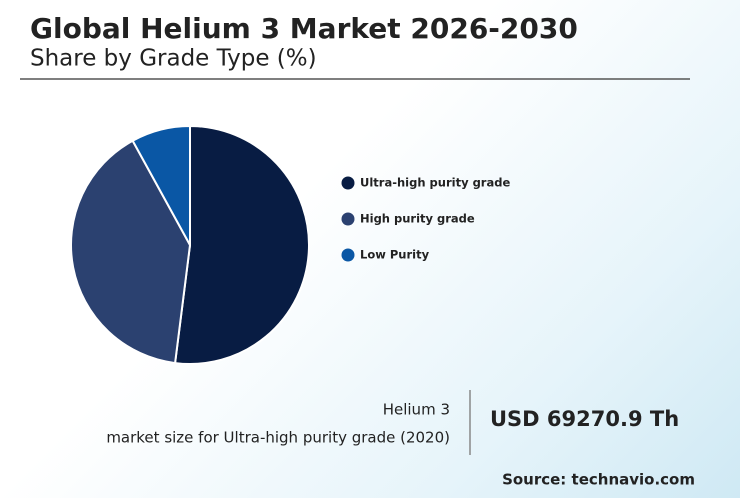 The height and width of the screenshot is (498, 740). I want to click on info-value: USD 69270.9 Th, so click(584, 419).